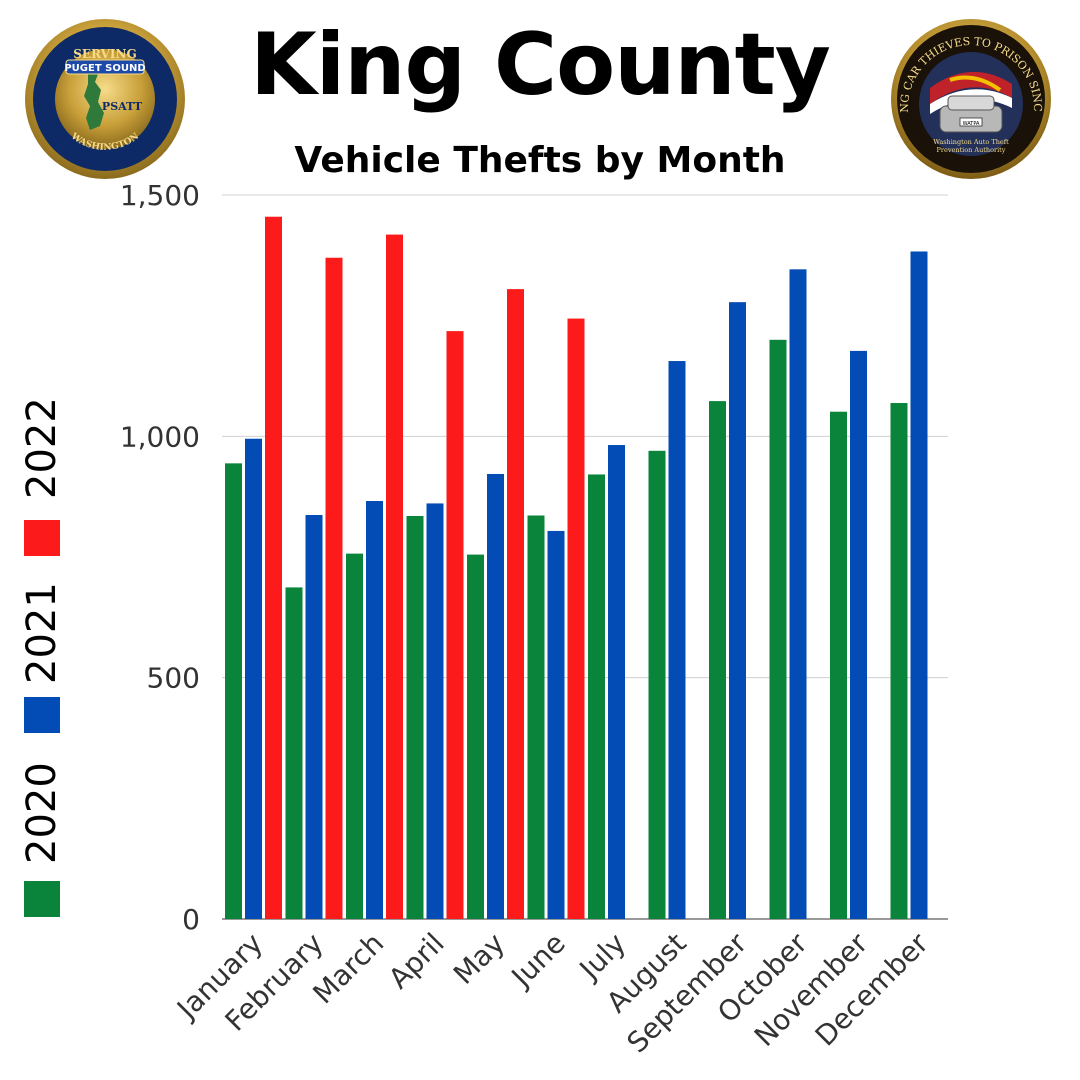  Describe the element at coordinates (105, 99) in the screenshot. I see `psatt-seal-logo: SERVING PUGET SOUND PSATT WASHINGTON` at that location.